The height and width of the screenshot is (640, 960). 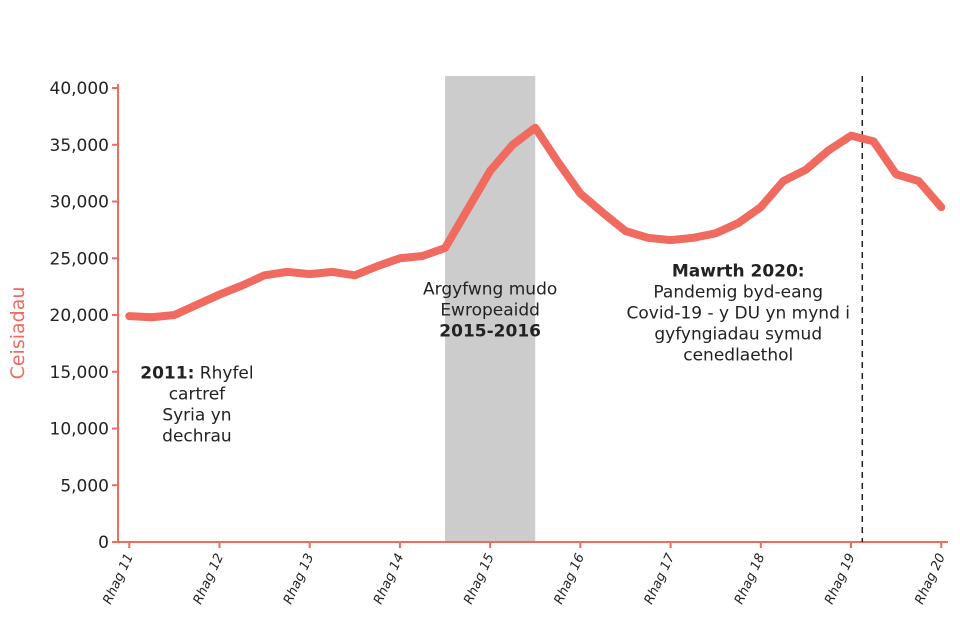 I want to click on annotation-line: 2015-2016, so click(x=490, y=332).